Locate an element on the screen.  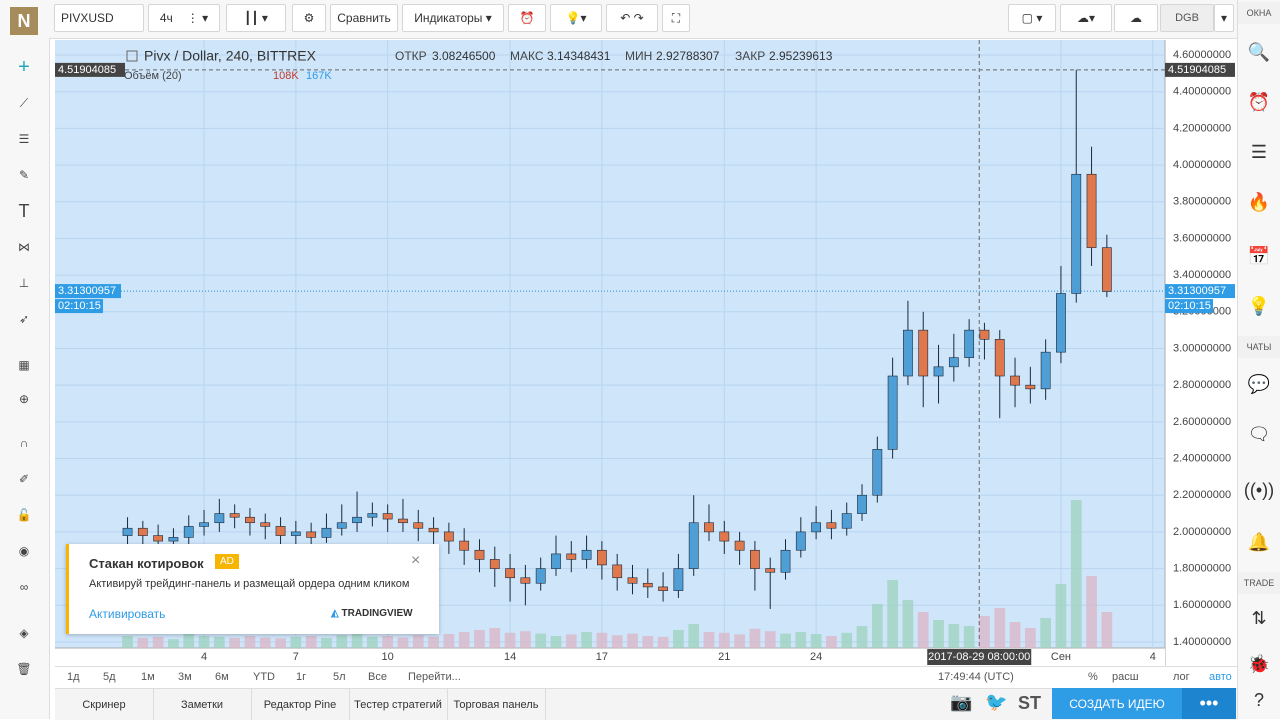
status-item: авто is located at coordinates (1220, 677).